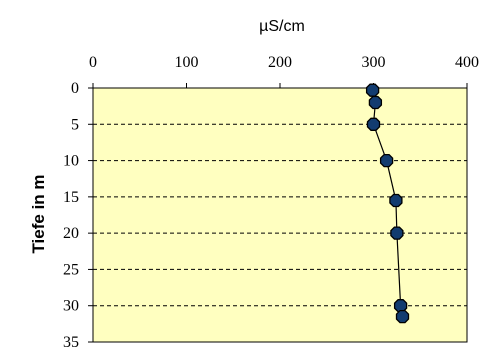  Describe the element at coordinates (71, 269) in the screenshot. I see `y-tick-label-5: 25` at that location.